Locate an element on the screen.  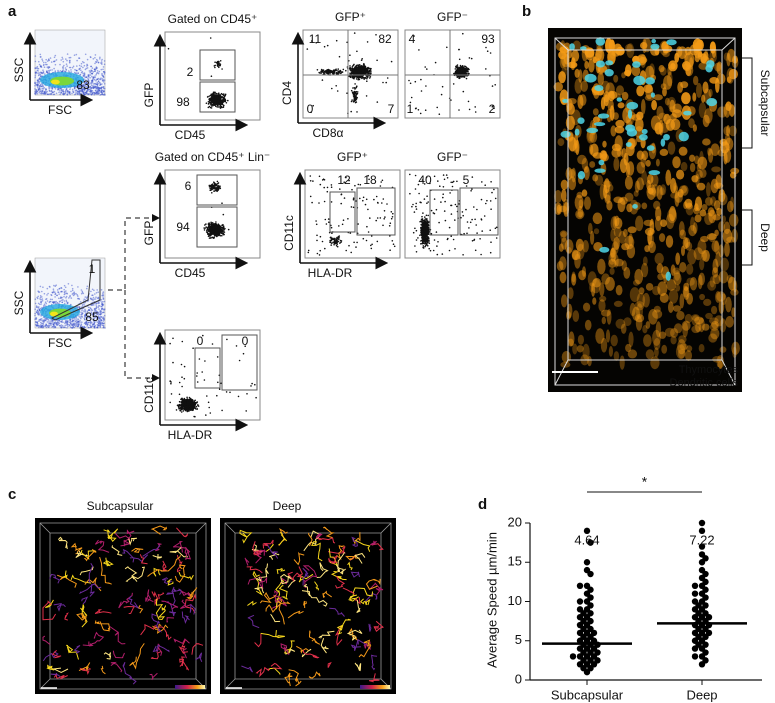
x-axis-label: CD45 is located at coordinates (190, 273).